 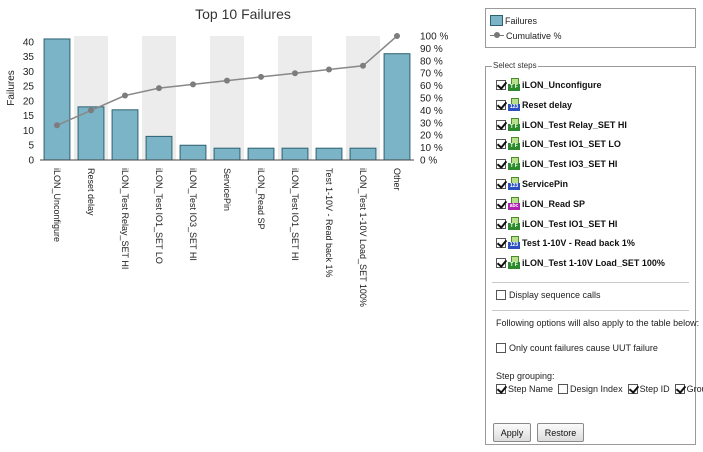 I want to click on grouping-label: Group, so click(x=694, y=389).